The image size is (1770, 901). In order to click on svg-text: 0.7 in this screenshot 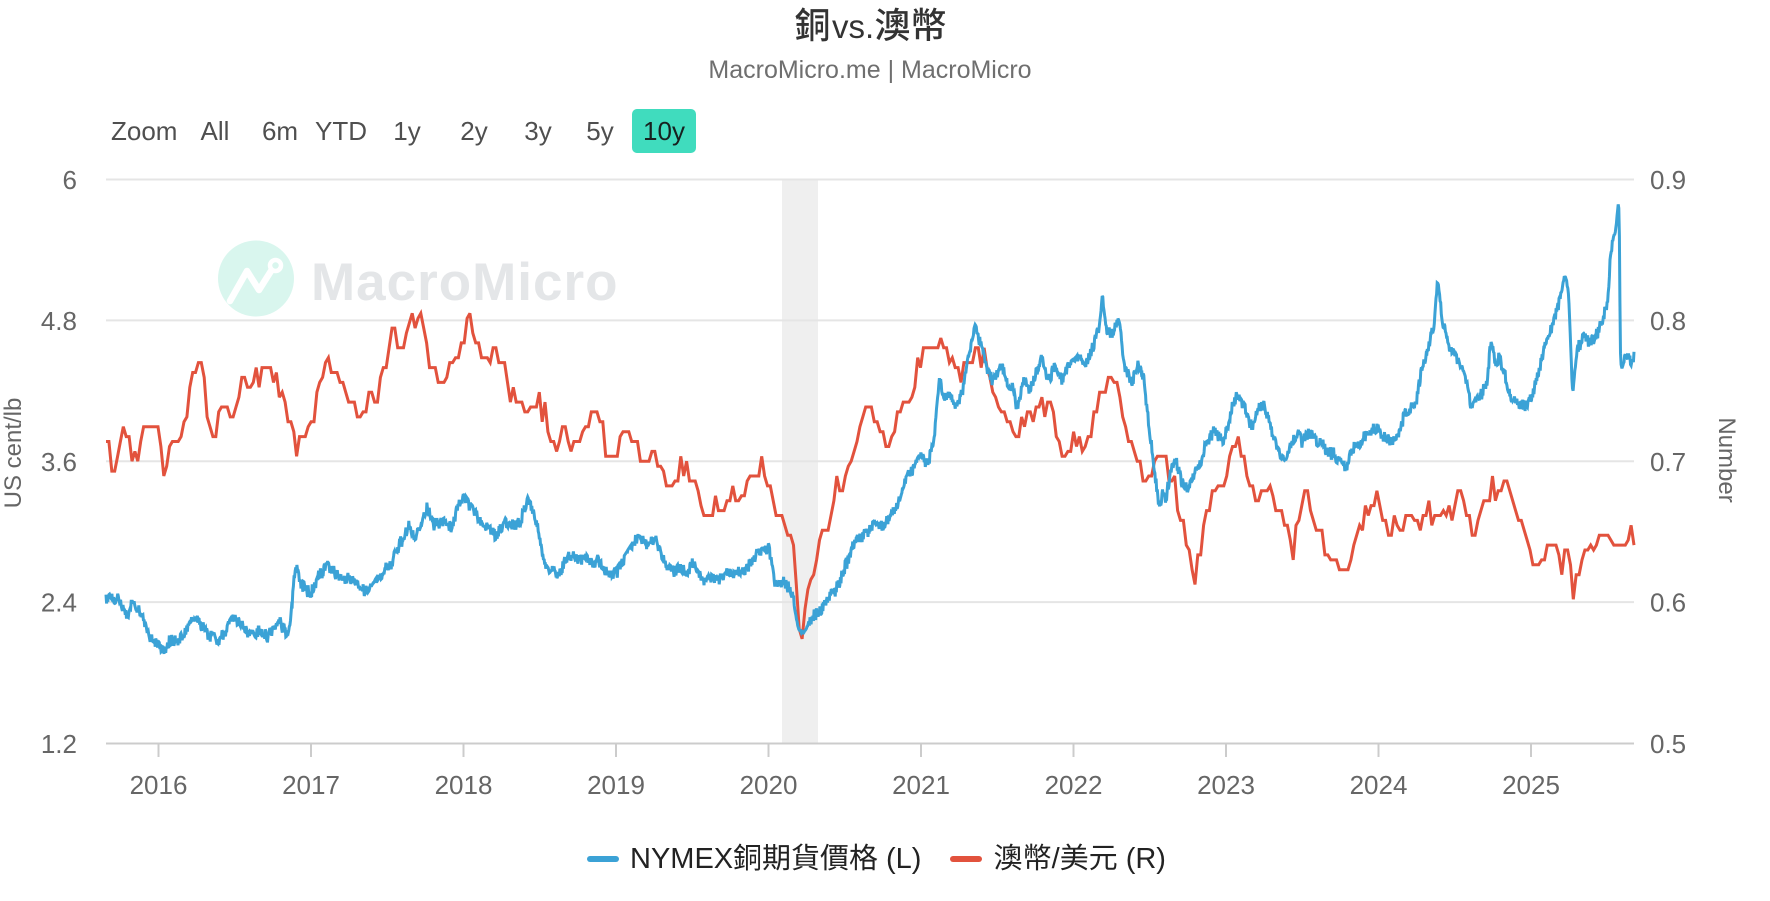, I will do `click(1668, 462)`.